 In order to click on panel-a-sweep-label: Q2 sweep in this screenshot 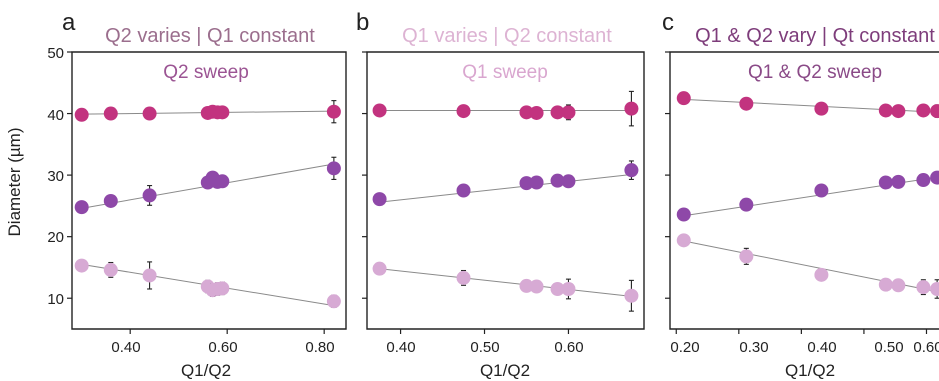, I will do `click(206, 72)`.